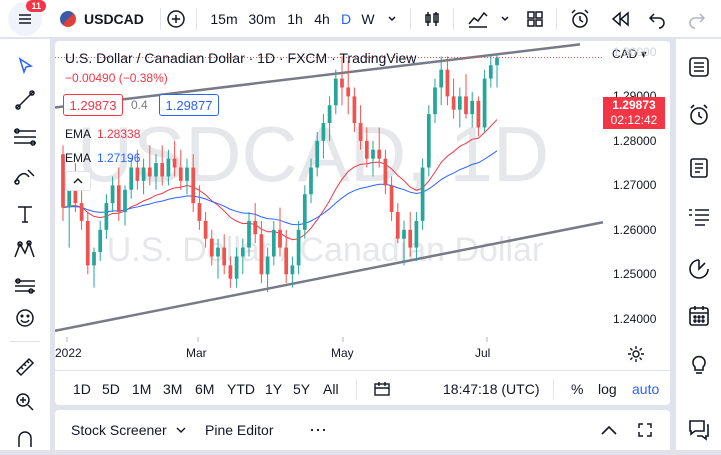  I want to click on symbol-search: USDCAD, so click(110, 19).